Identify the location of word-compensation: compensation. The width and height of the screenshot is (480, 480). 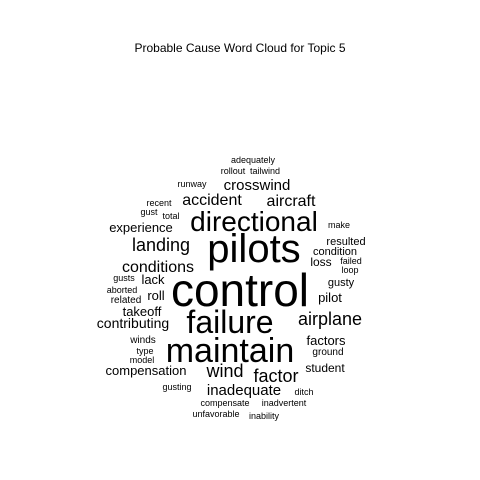
(146, 370).